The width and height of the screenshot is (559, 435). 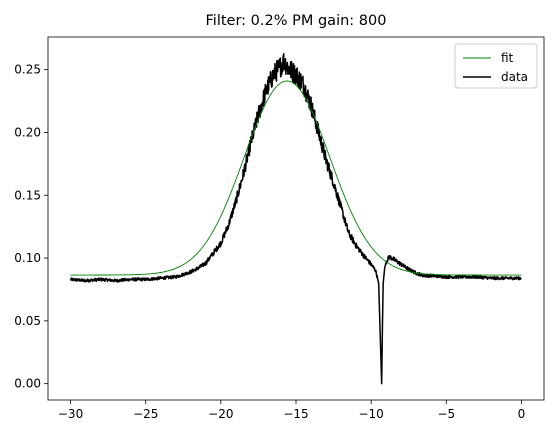 What do you see at coordinates (220, 414) in the screenshot?
I see `x-tick-label: −20` at bounding box center [220, 414].